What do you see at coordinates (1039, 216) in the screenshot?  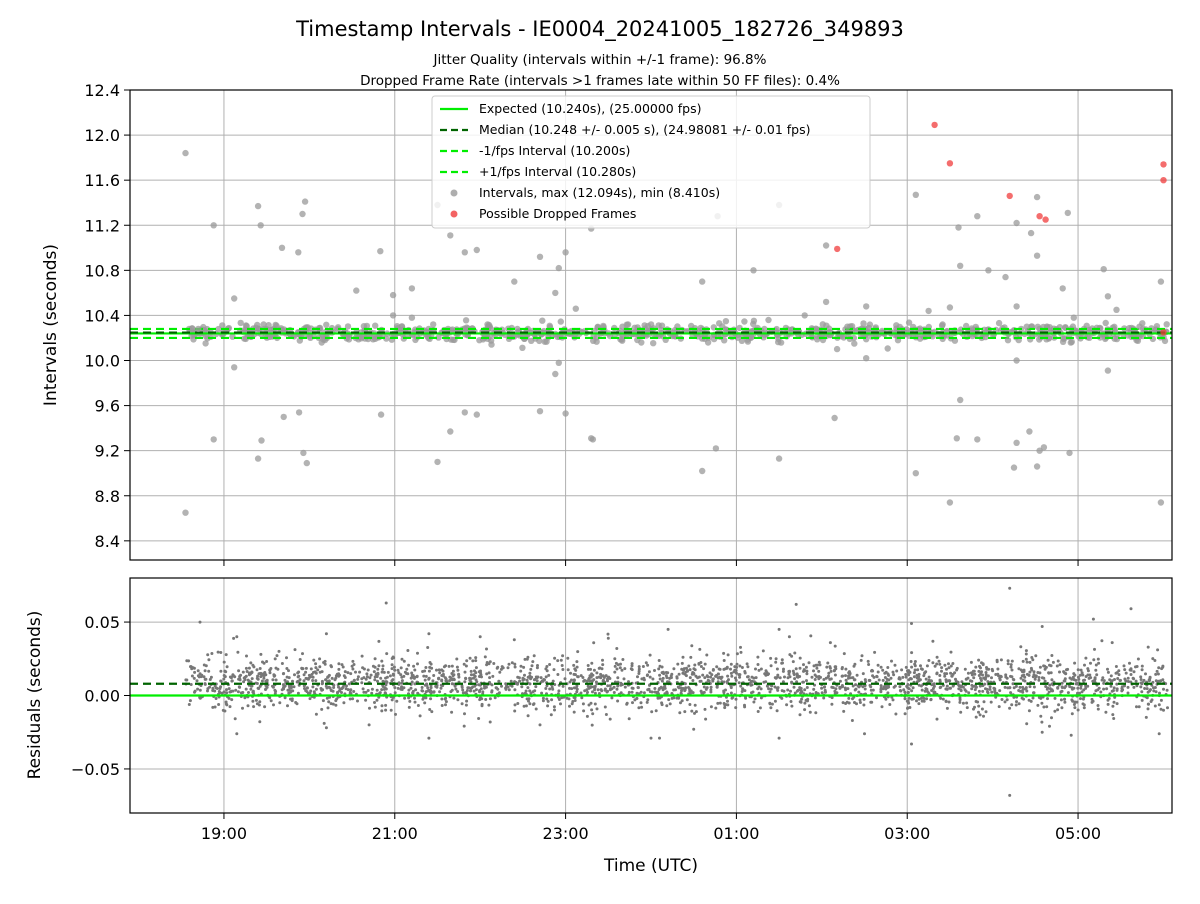 I see `dropped-frame-point` at bounding box center [1039, 216].